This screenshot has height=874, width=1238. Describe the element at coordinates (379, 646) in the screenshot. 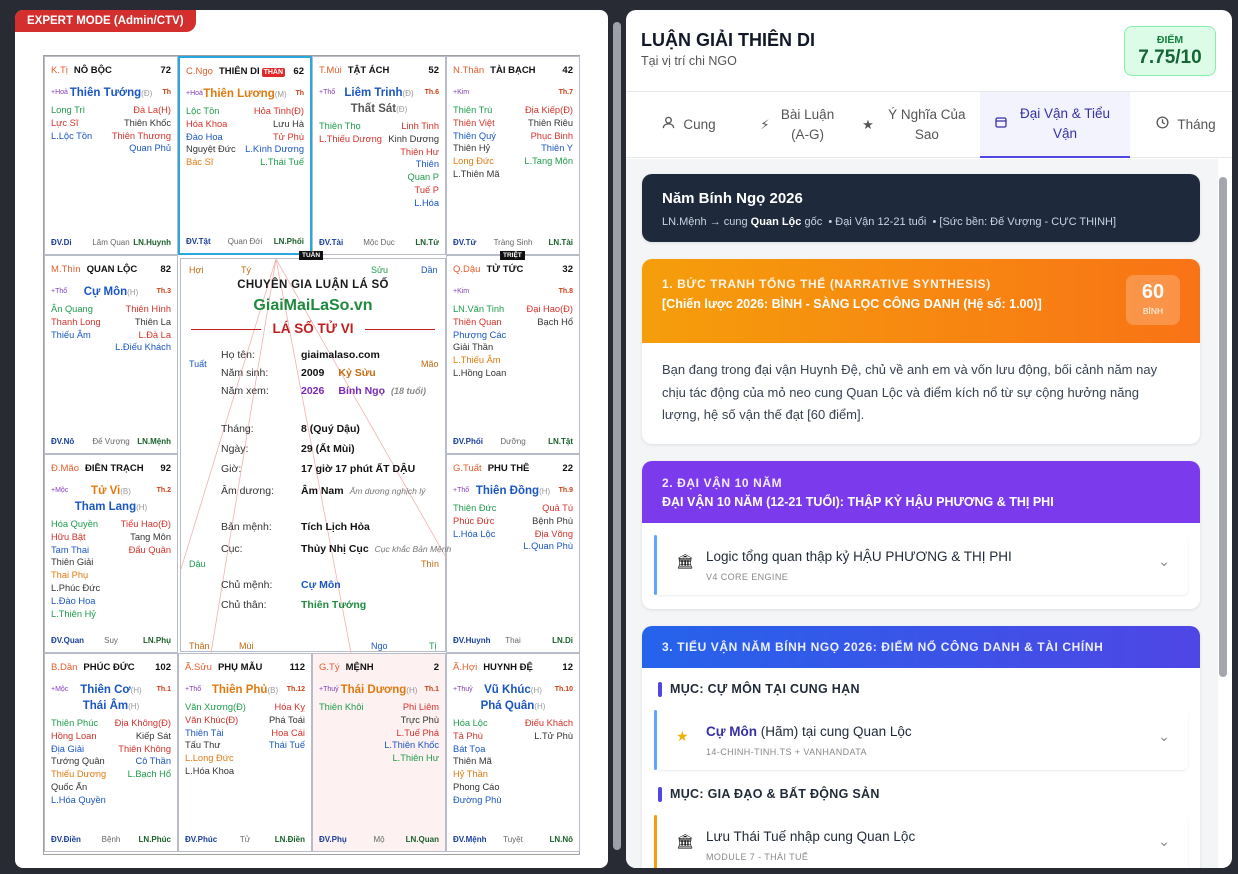

I see `branch-label: Ngo` at that location.